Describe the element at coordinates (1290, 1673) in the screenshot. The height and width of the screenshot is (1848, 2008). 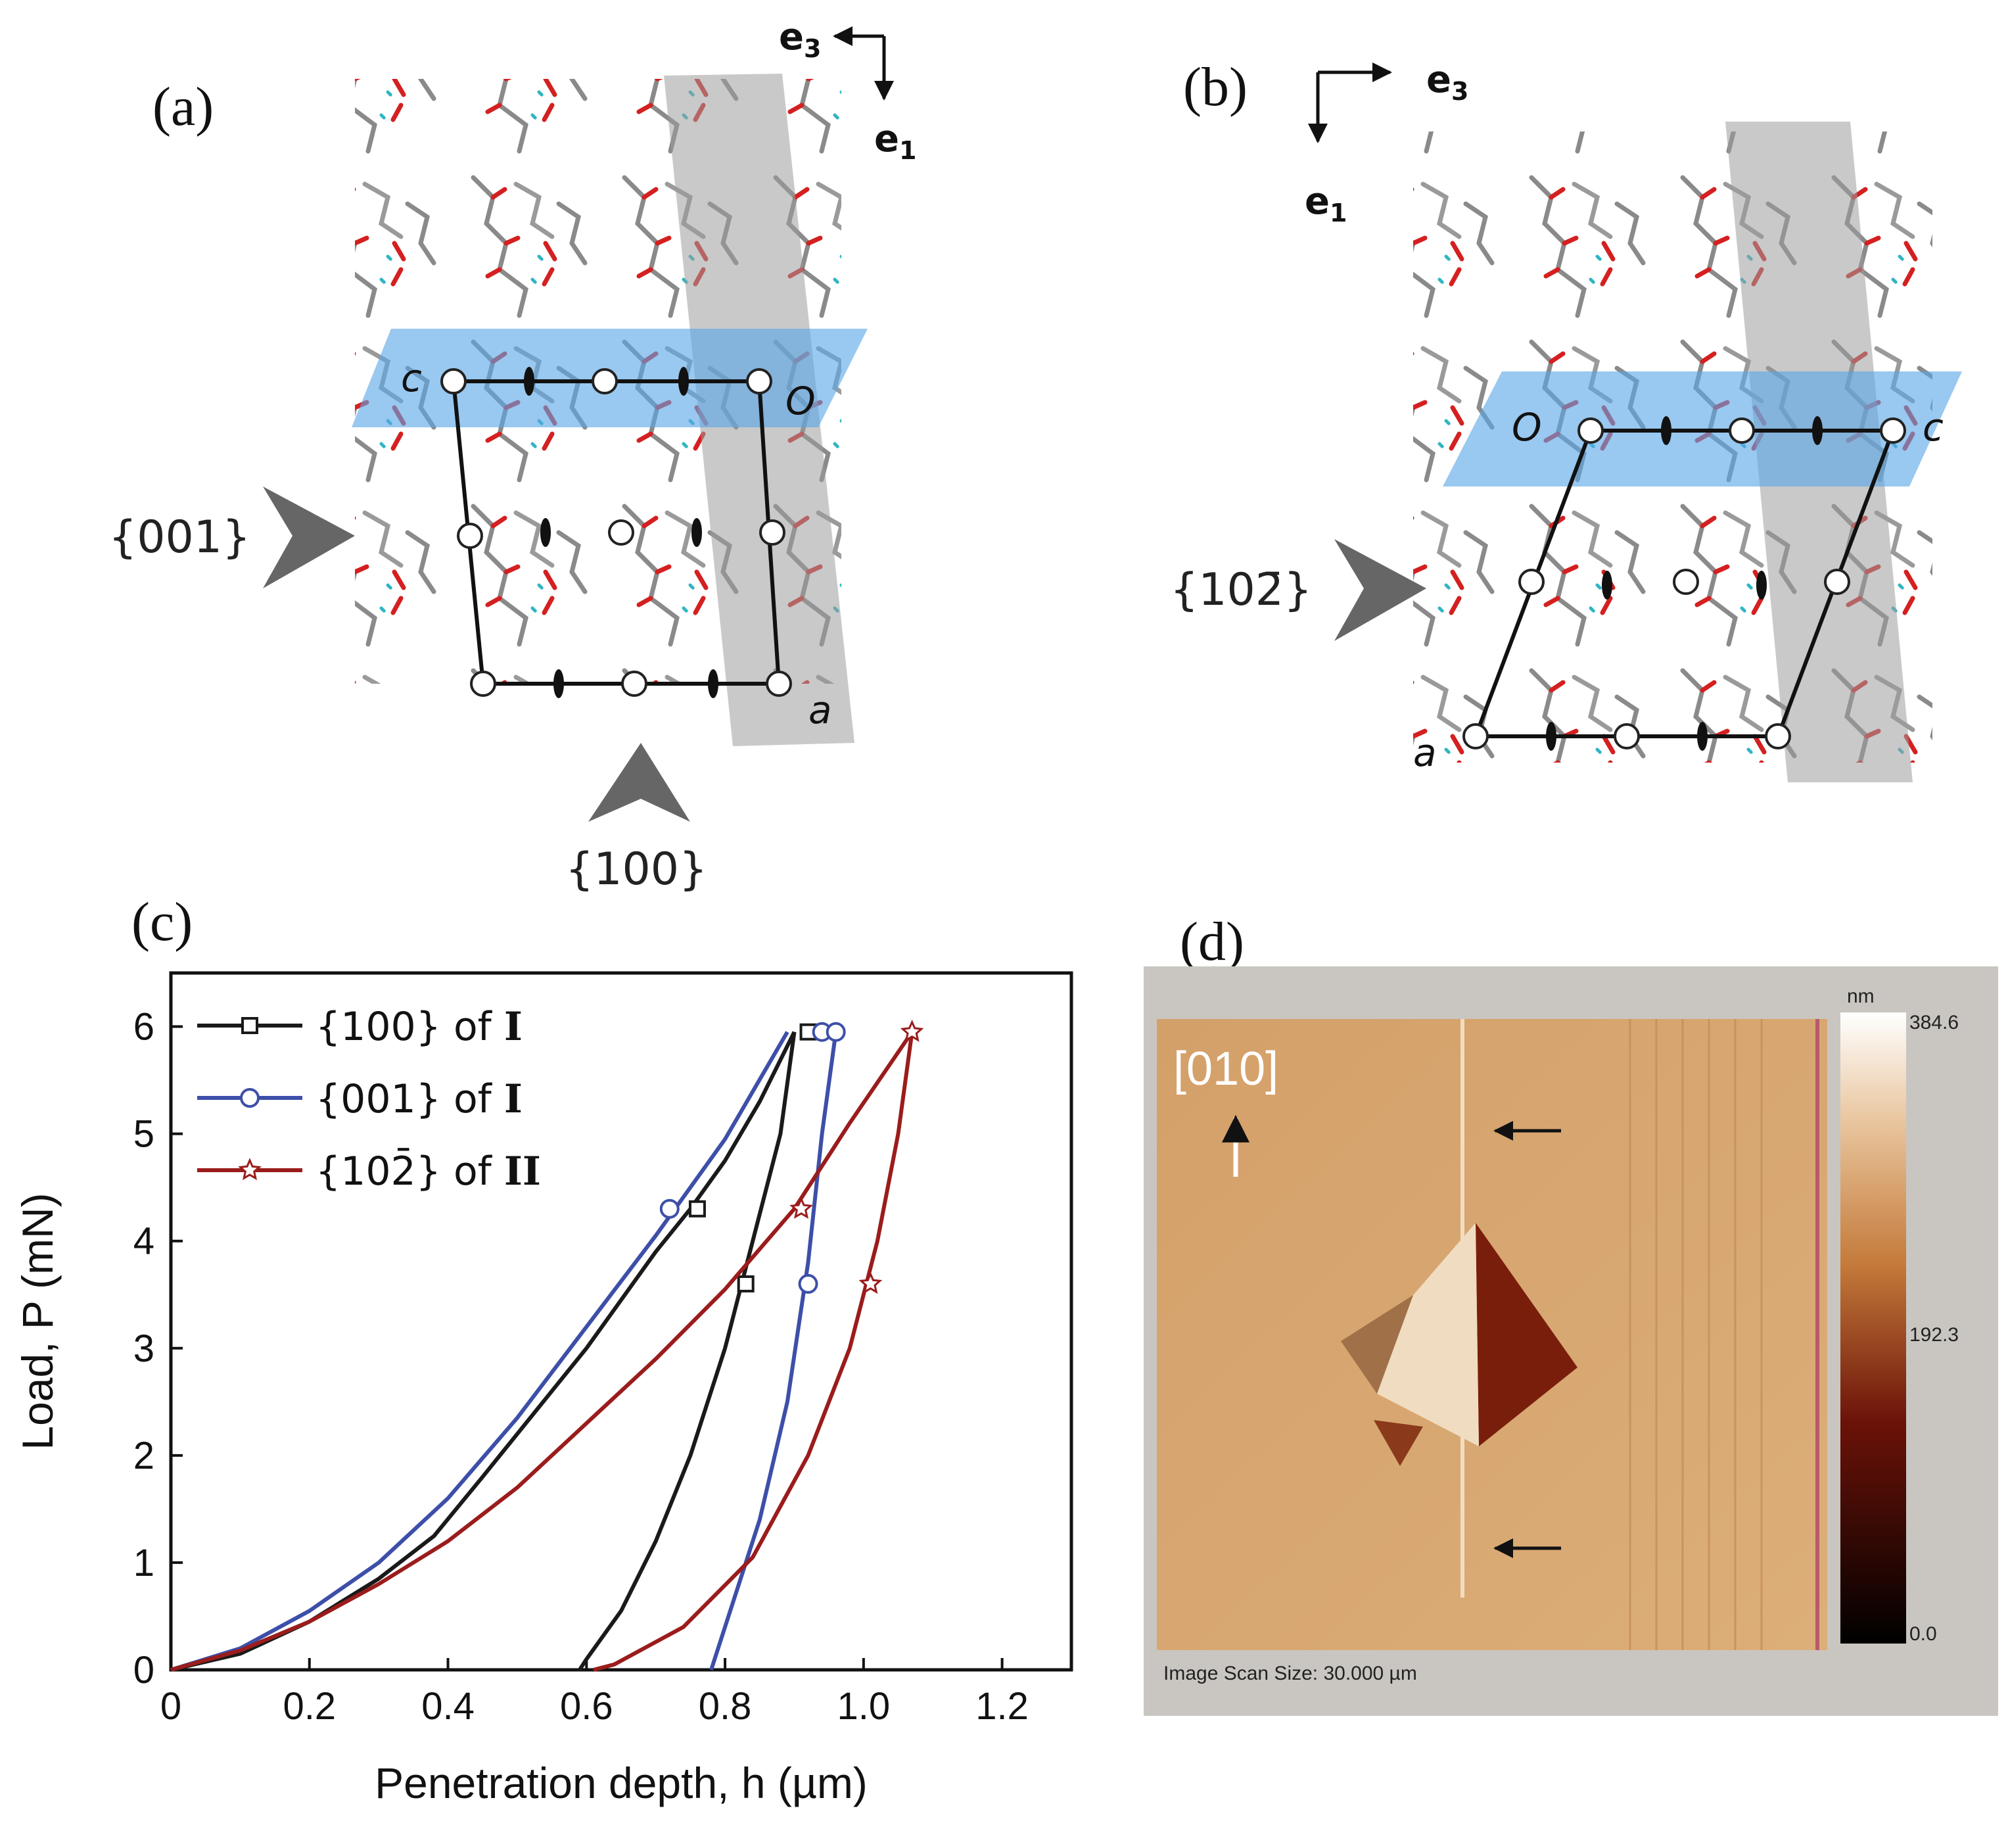
I see `afm-scan-size: Image Scan Size: 30.000 µm` at that location.